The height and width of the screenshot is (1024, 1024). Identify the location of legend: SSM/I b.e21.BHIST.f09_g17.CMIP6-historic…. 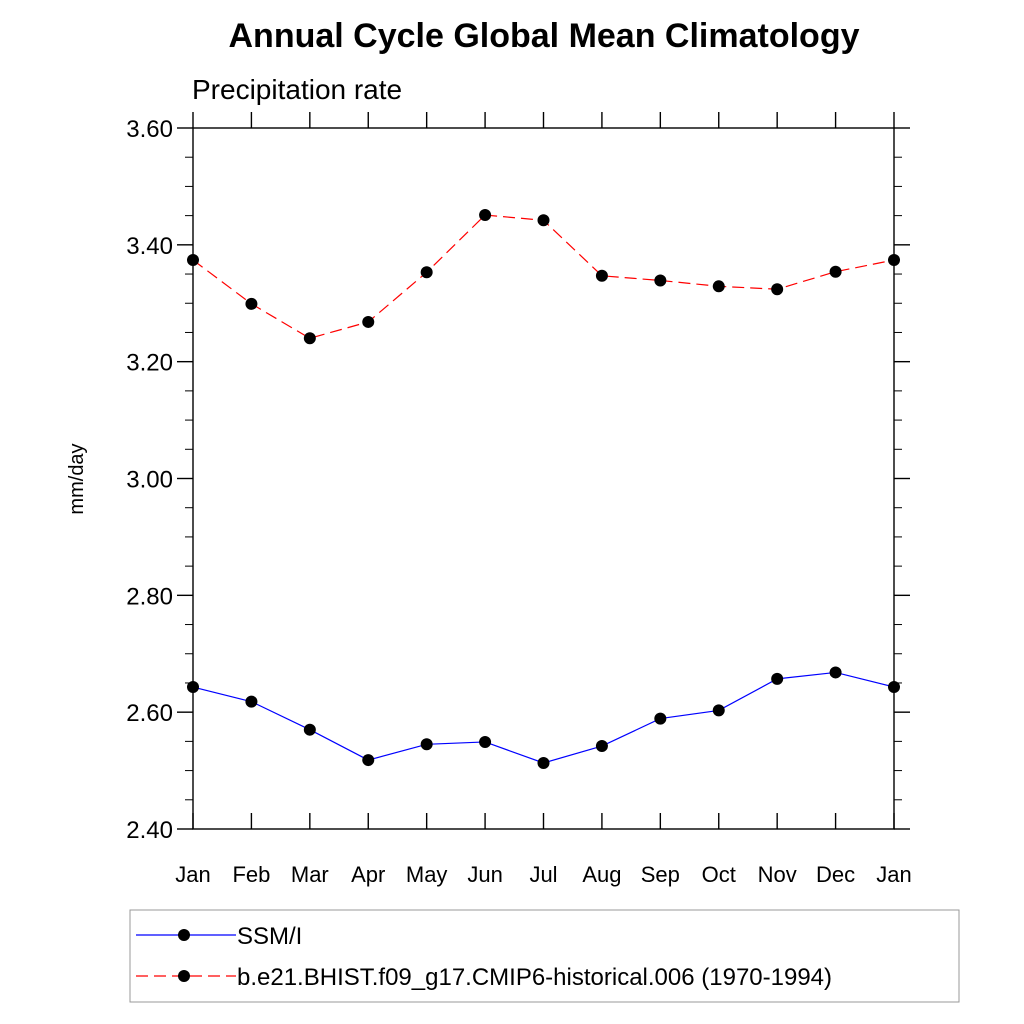
(544, 956).